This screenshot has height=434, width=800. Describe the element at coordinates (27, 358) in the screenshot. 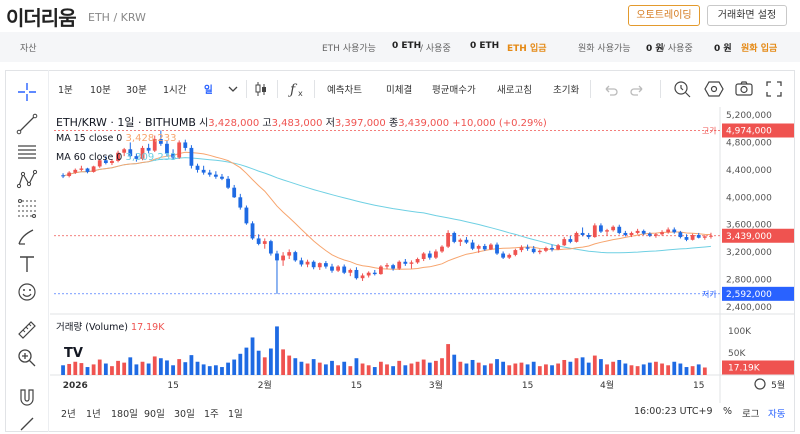

I see `zoom-in-icon` at that location.